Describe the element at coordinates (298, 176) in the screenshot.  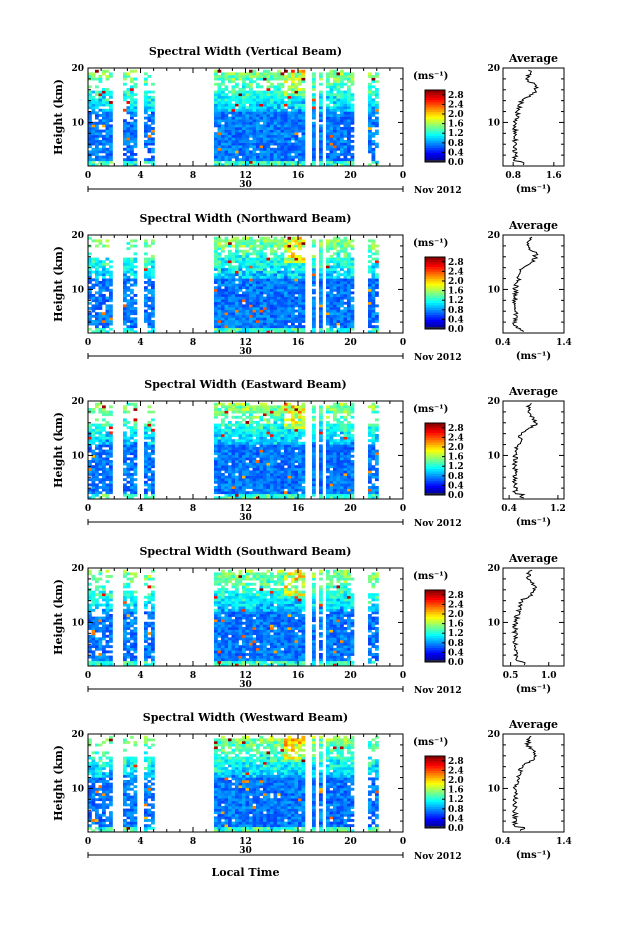
I see `x-tick-label: 16` at that location.